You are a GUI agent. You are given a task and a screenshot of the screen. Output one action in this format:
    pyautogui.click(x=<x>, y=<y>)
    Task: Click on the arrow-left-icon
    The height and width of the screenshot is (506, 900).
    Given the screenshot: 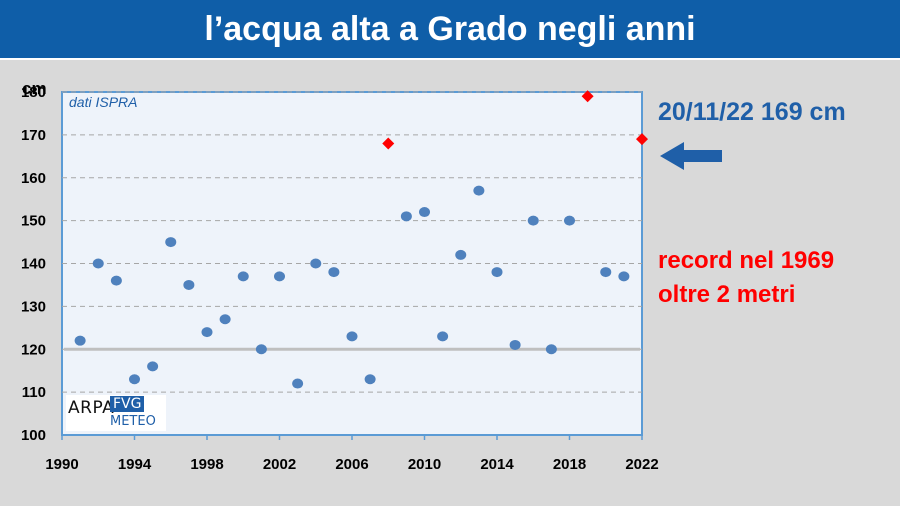 What is the action you would take?
    pyautogui.click(x=691, y=156)
    